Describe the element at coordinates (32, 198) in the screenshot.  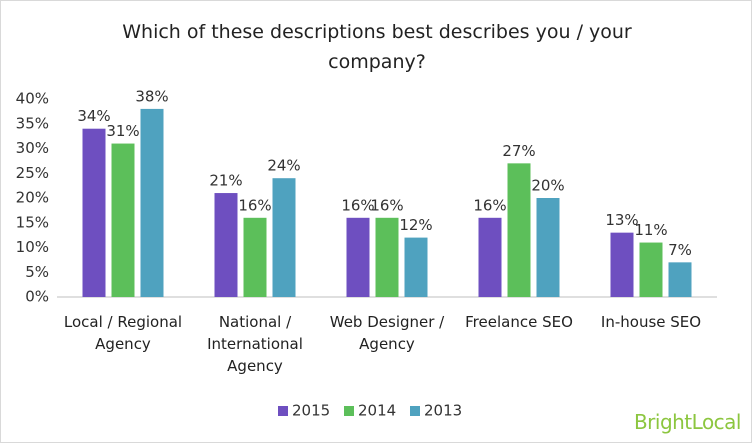
I see `y-tick-label: 20%` at that location.